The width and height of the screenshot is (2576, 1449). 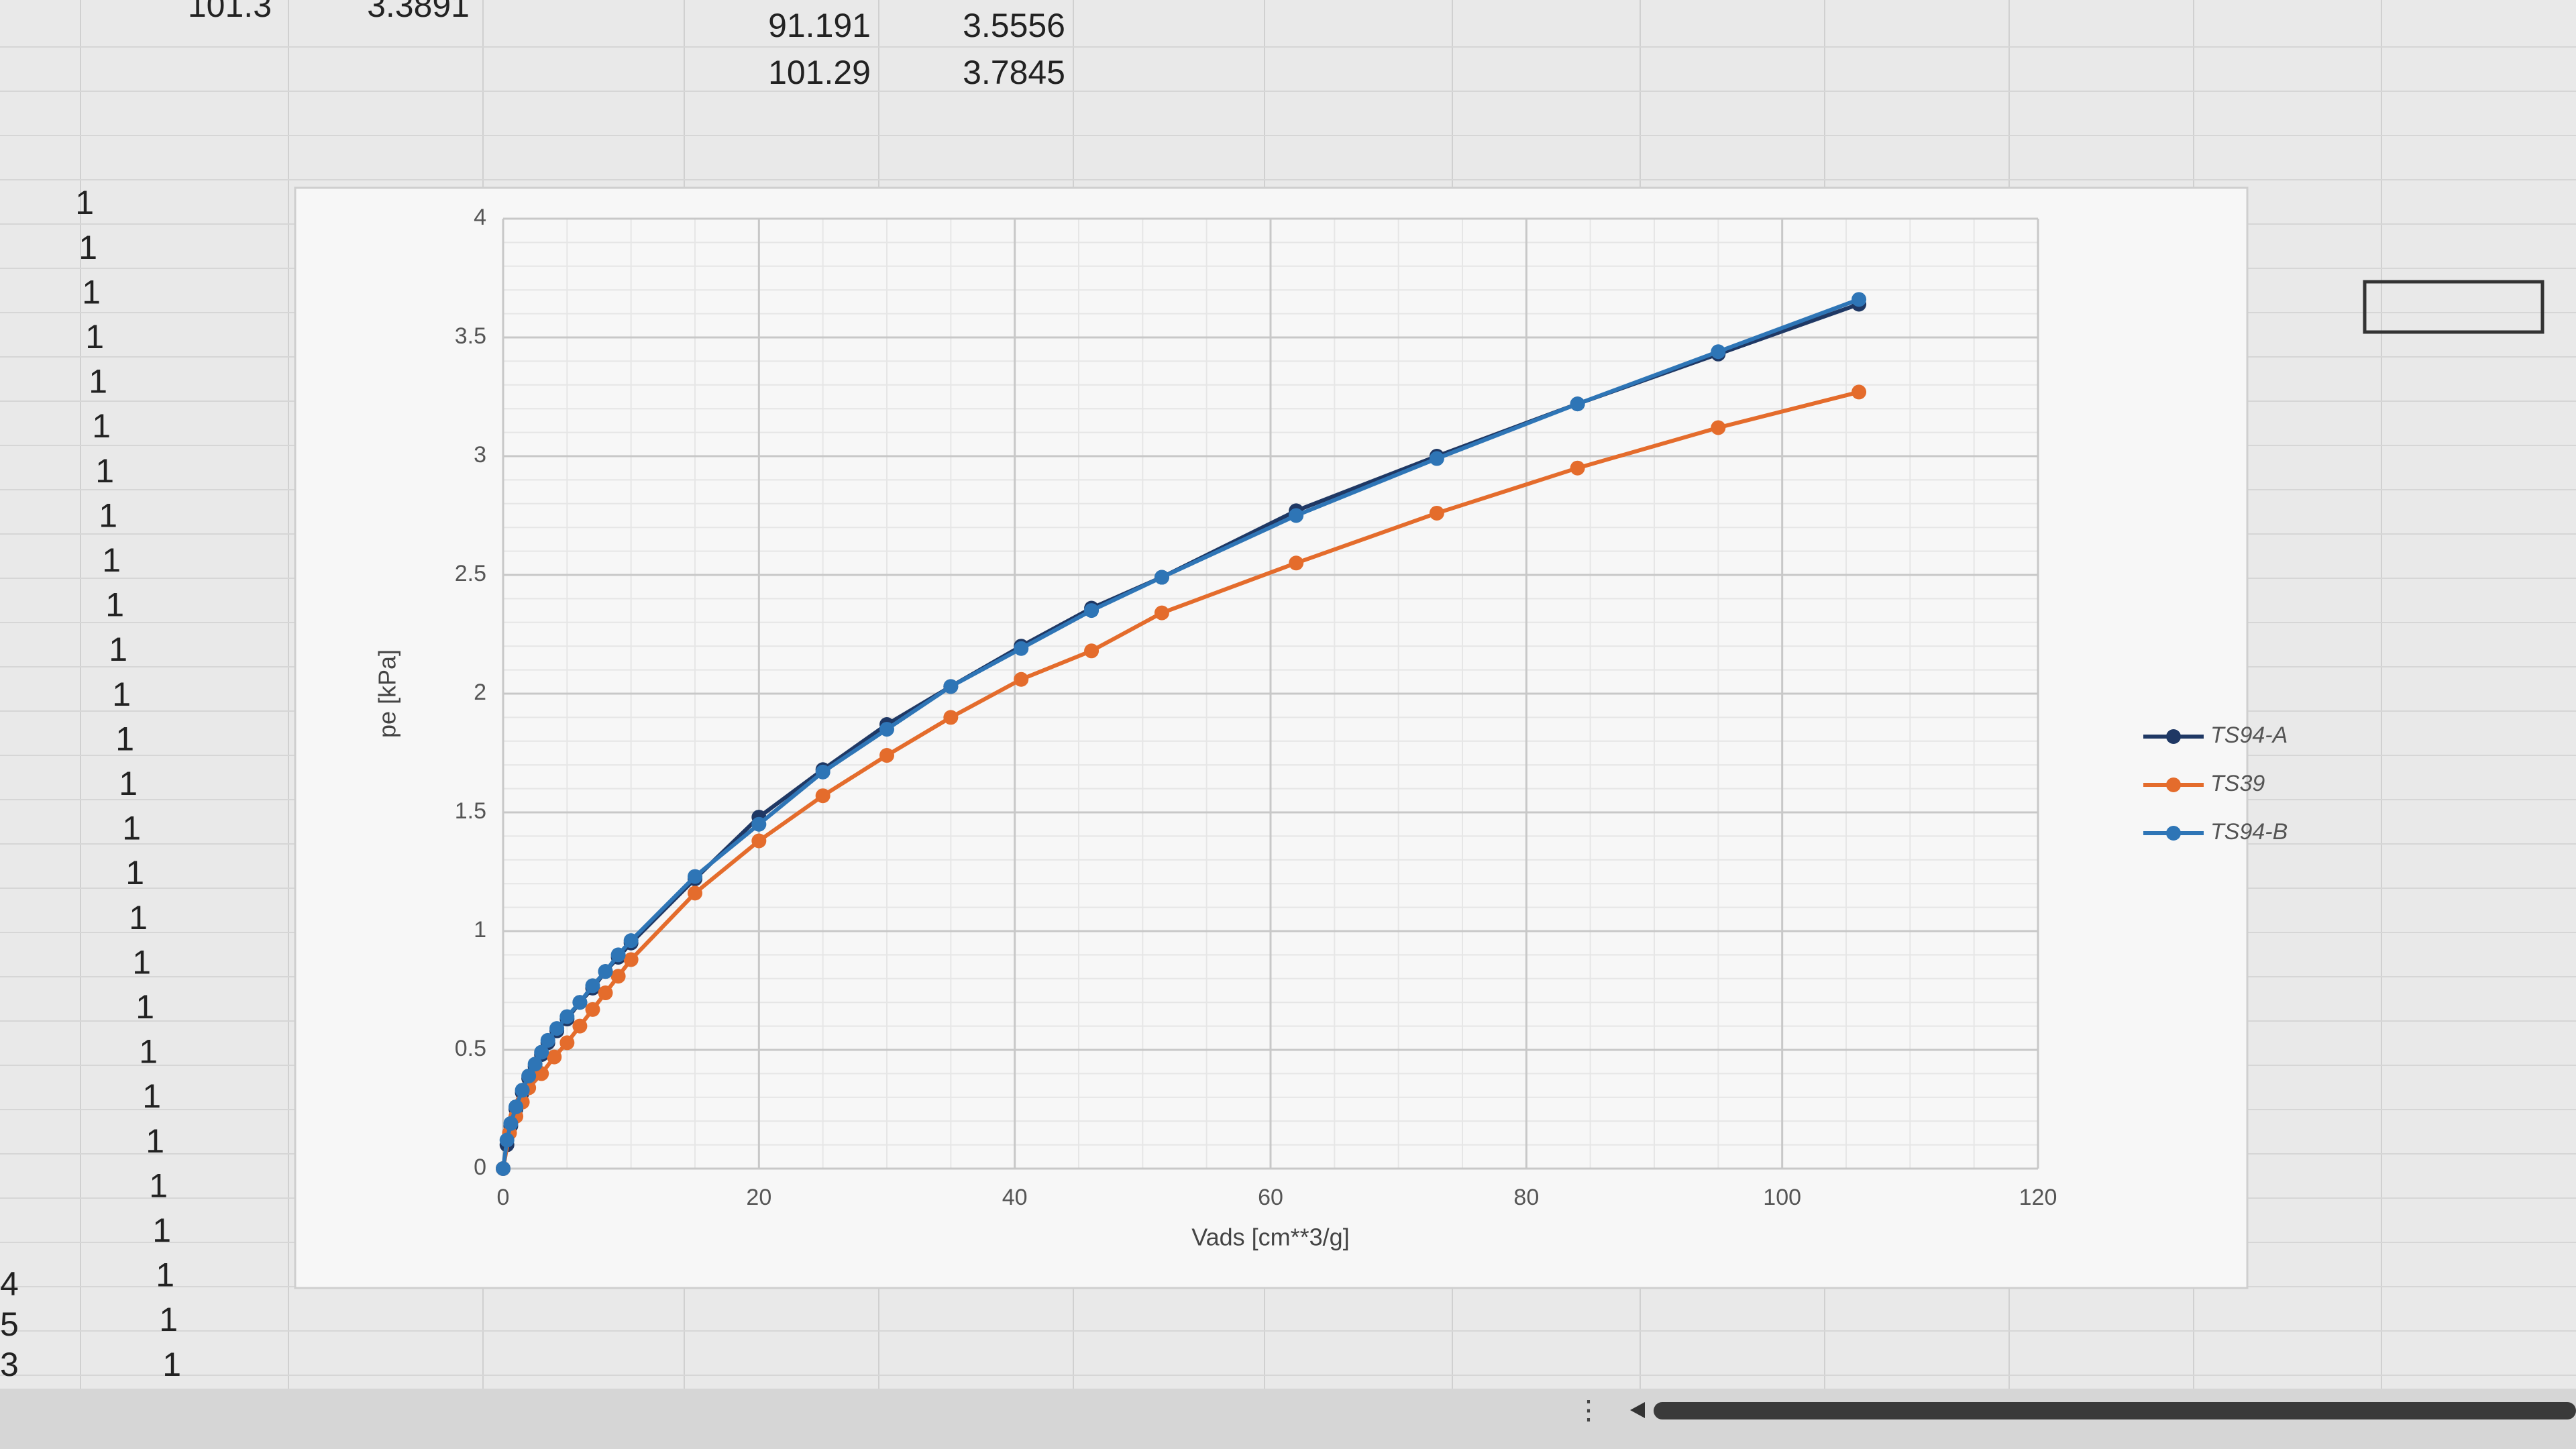 What do you see at coordinates (480, 455) in the screenshot?
I see `y-tick-label: 3` at bounding box center [480, 455].